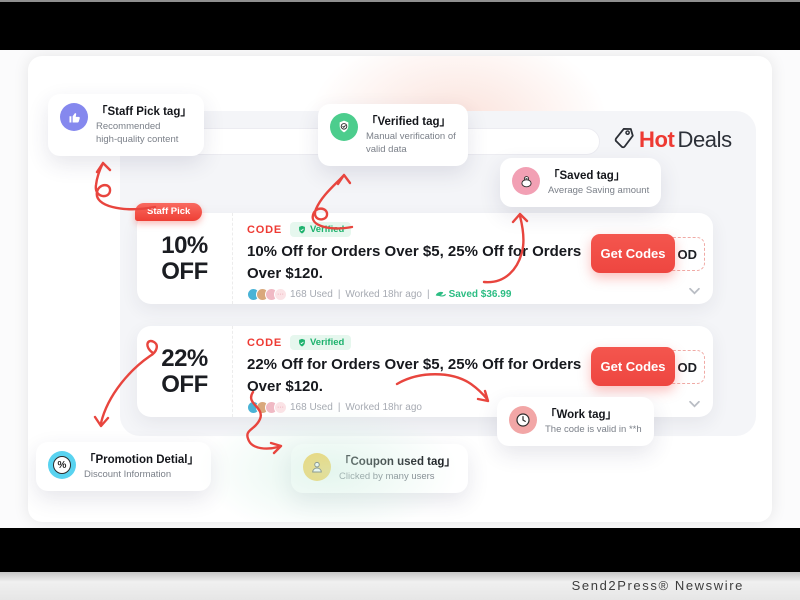  What do you see at coordinates (624, 140) in the screenshot?
I see `price-tag-icon` at bounding box center [624, 140].